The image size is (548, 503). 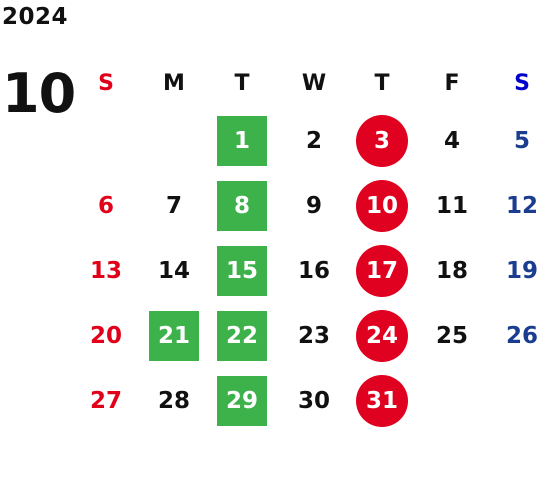 I want to click on day-cell: 9, so click(x=313, y=205).